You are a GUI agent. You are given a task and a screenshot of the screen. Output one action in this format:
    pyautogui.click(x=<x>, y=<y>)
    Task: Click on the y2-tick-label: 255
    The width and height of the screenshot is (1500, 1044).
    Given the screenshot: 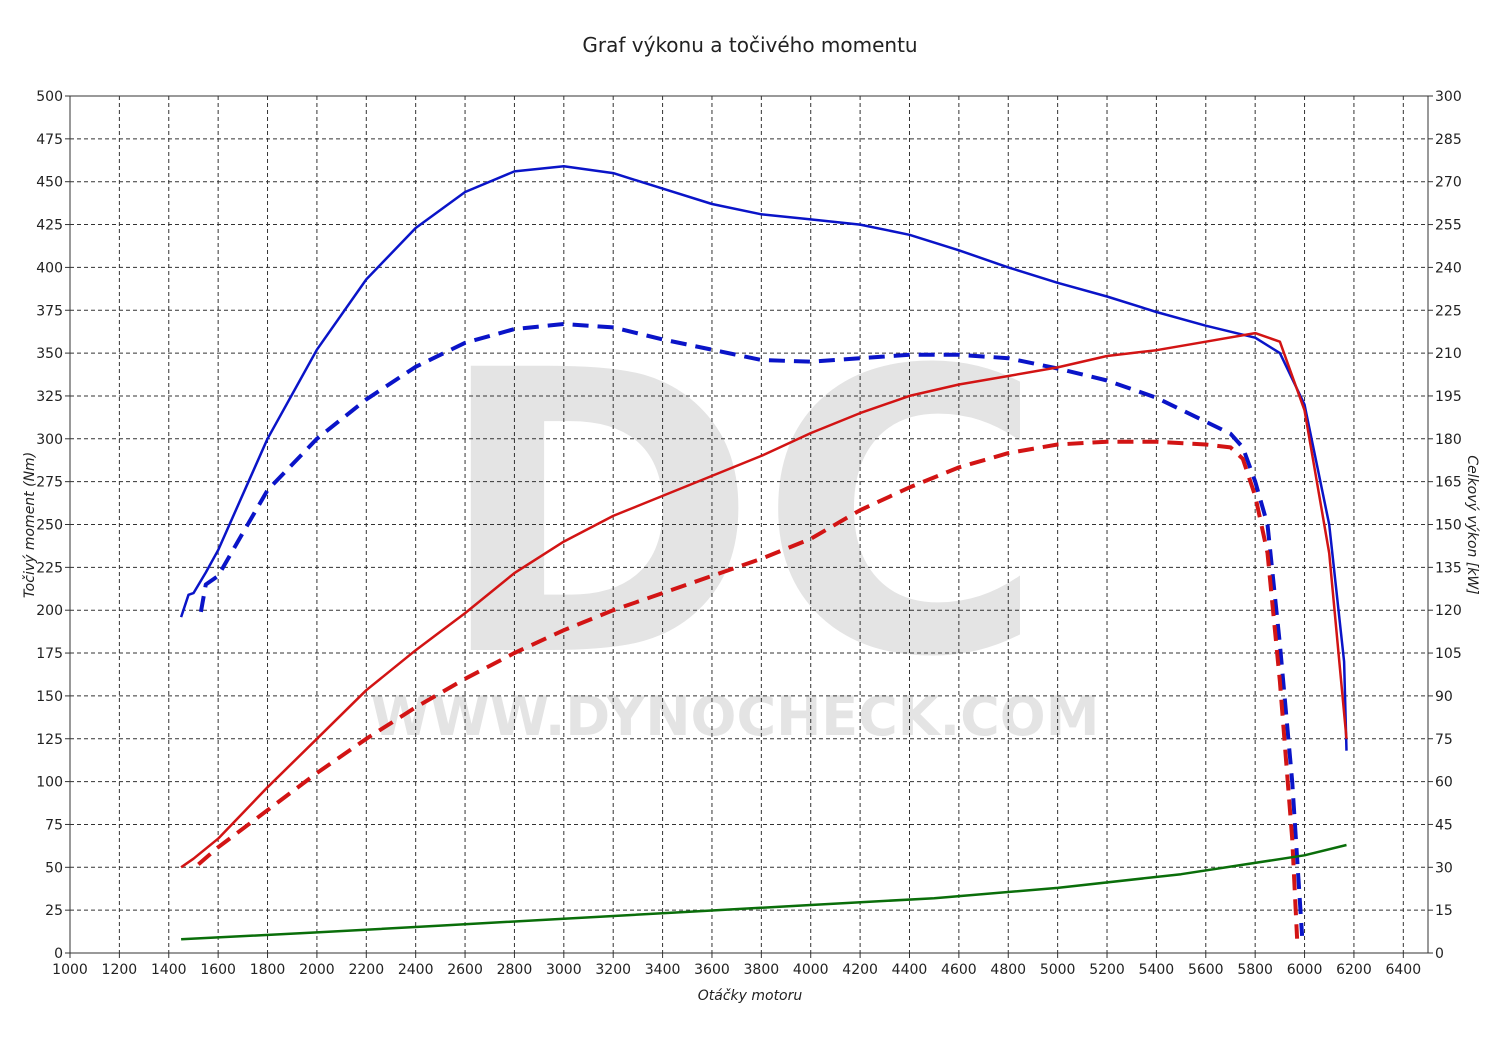 What is the action you would take?
    pyautogui.click(x=1448, y=226)
    